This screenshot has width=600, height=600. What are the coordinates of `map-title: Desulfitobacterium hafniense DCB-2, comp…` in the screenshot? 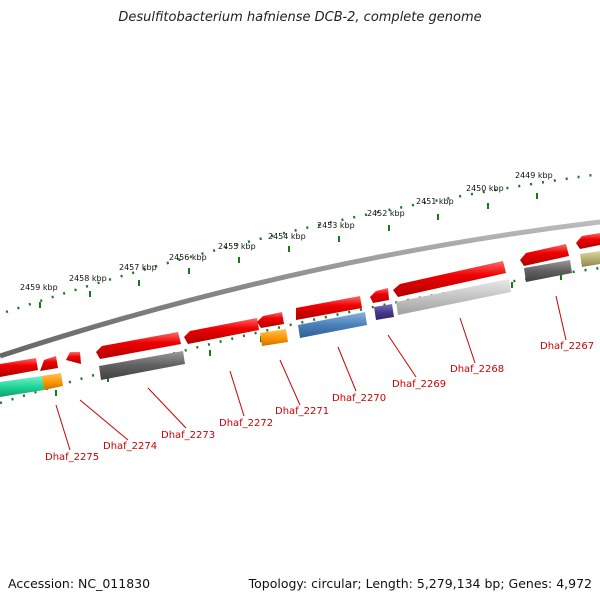 It's located at (300, 17).